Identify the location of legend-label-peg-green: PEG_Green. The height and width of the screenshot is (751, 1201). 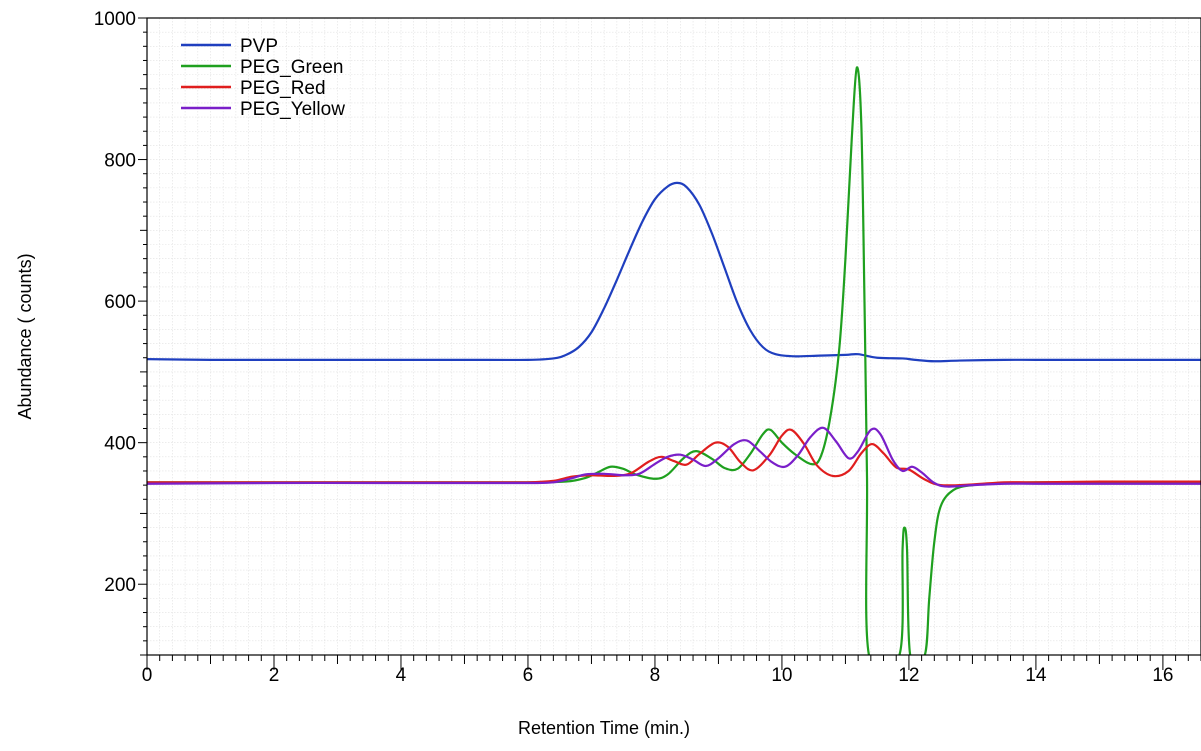
(292, 67).